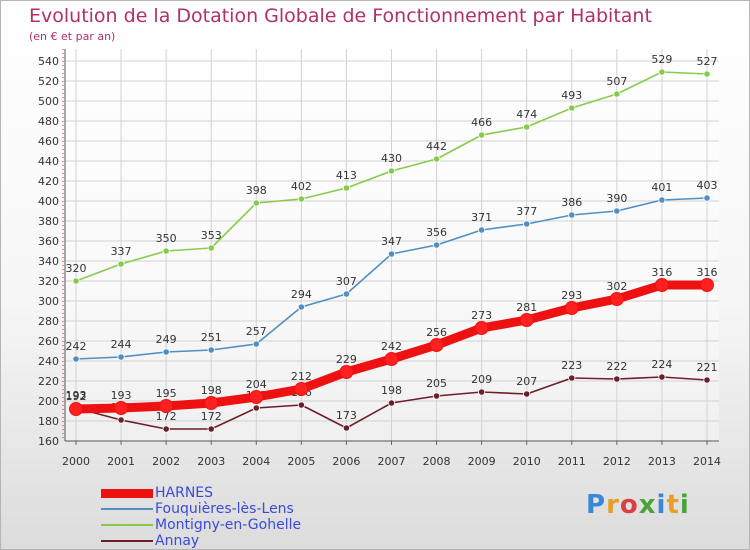 The height and width of the screenshot is (550, 750). I want to click on y-tick-label: 500, so click(48, 101).